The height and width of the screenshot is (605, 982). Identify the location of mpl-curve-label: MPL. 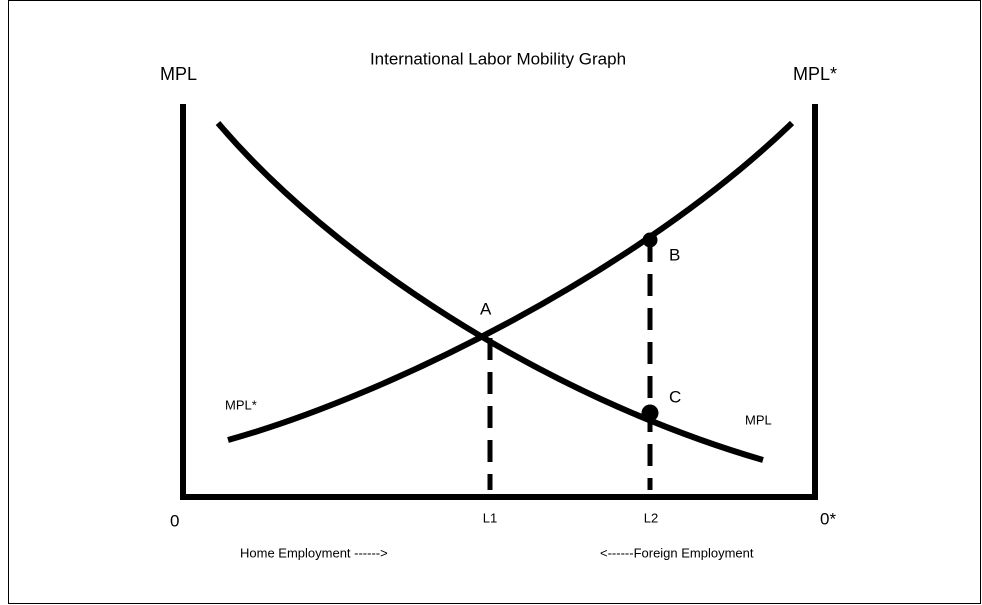
(758, 419).